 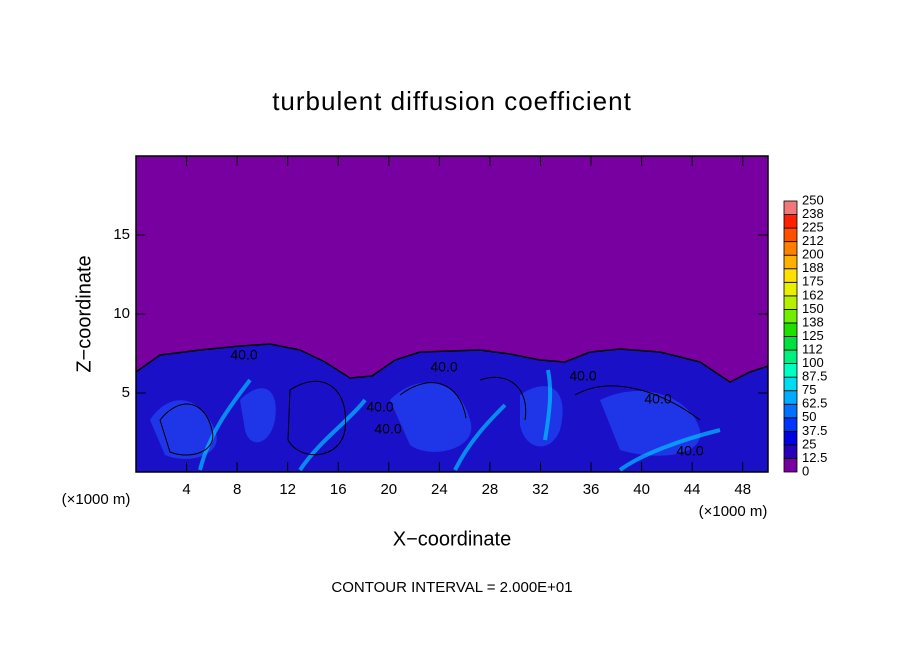 What do you see at coordinates (813, 362) in the screenshot?
I see `colorbar-label: 100` at bounding box center [813, 362].